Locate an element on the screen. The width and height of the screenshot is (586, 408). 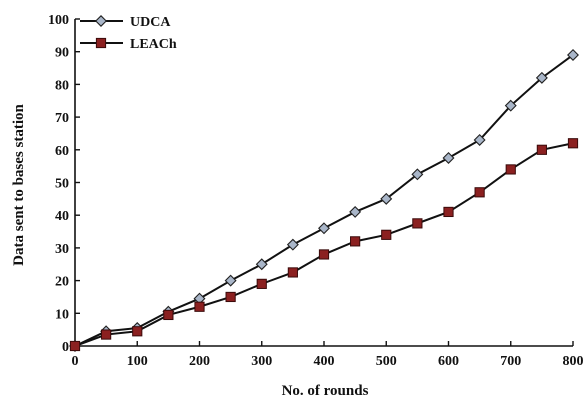
y-tick-label: 60 is located at coordinates (62, 151).